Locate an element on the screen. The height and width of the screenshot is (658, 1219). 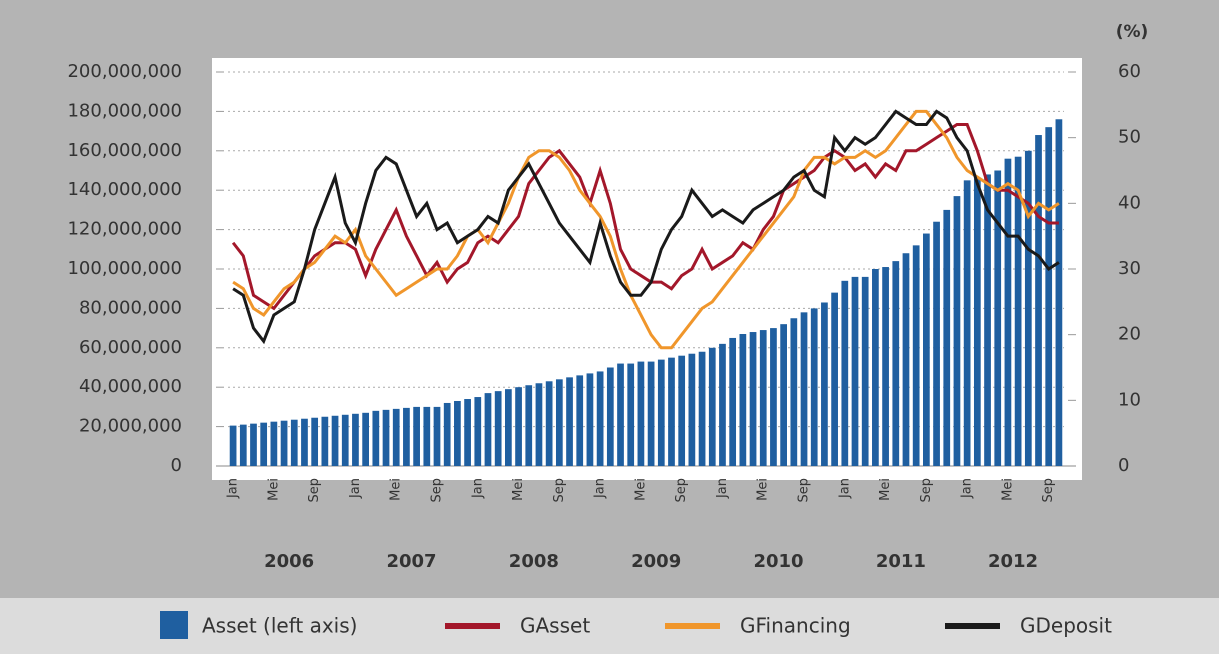
y2-tick-label: 50 is located at coordinates (1129, 137).